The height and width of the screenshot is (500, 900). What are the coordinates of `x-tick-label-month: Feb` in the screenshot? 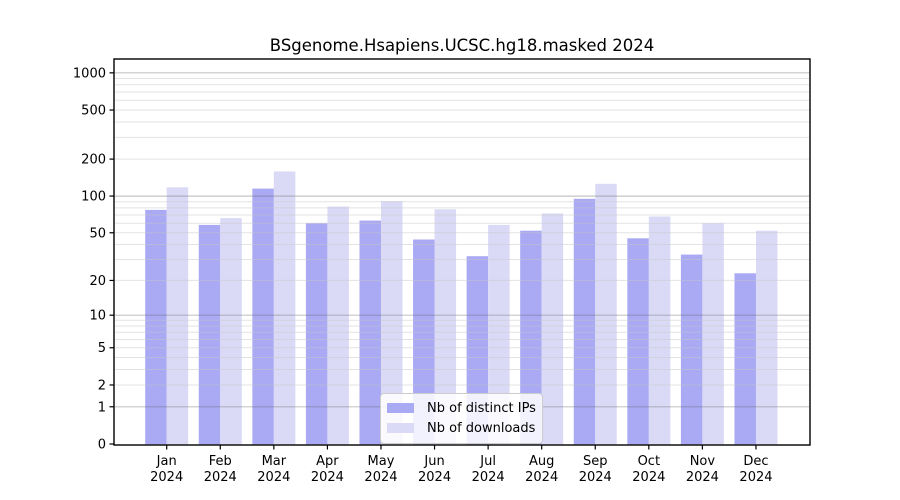 It's located at (220, 461).